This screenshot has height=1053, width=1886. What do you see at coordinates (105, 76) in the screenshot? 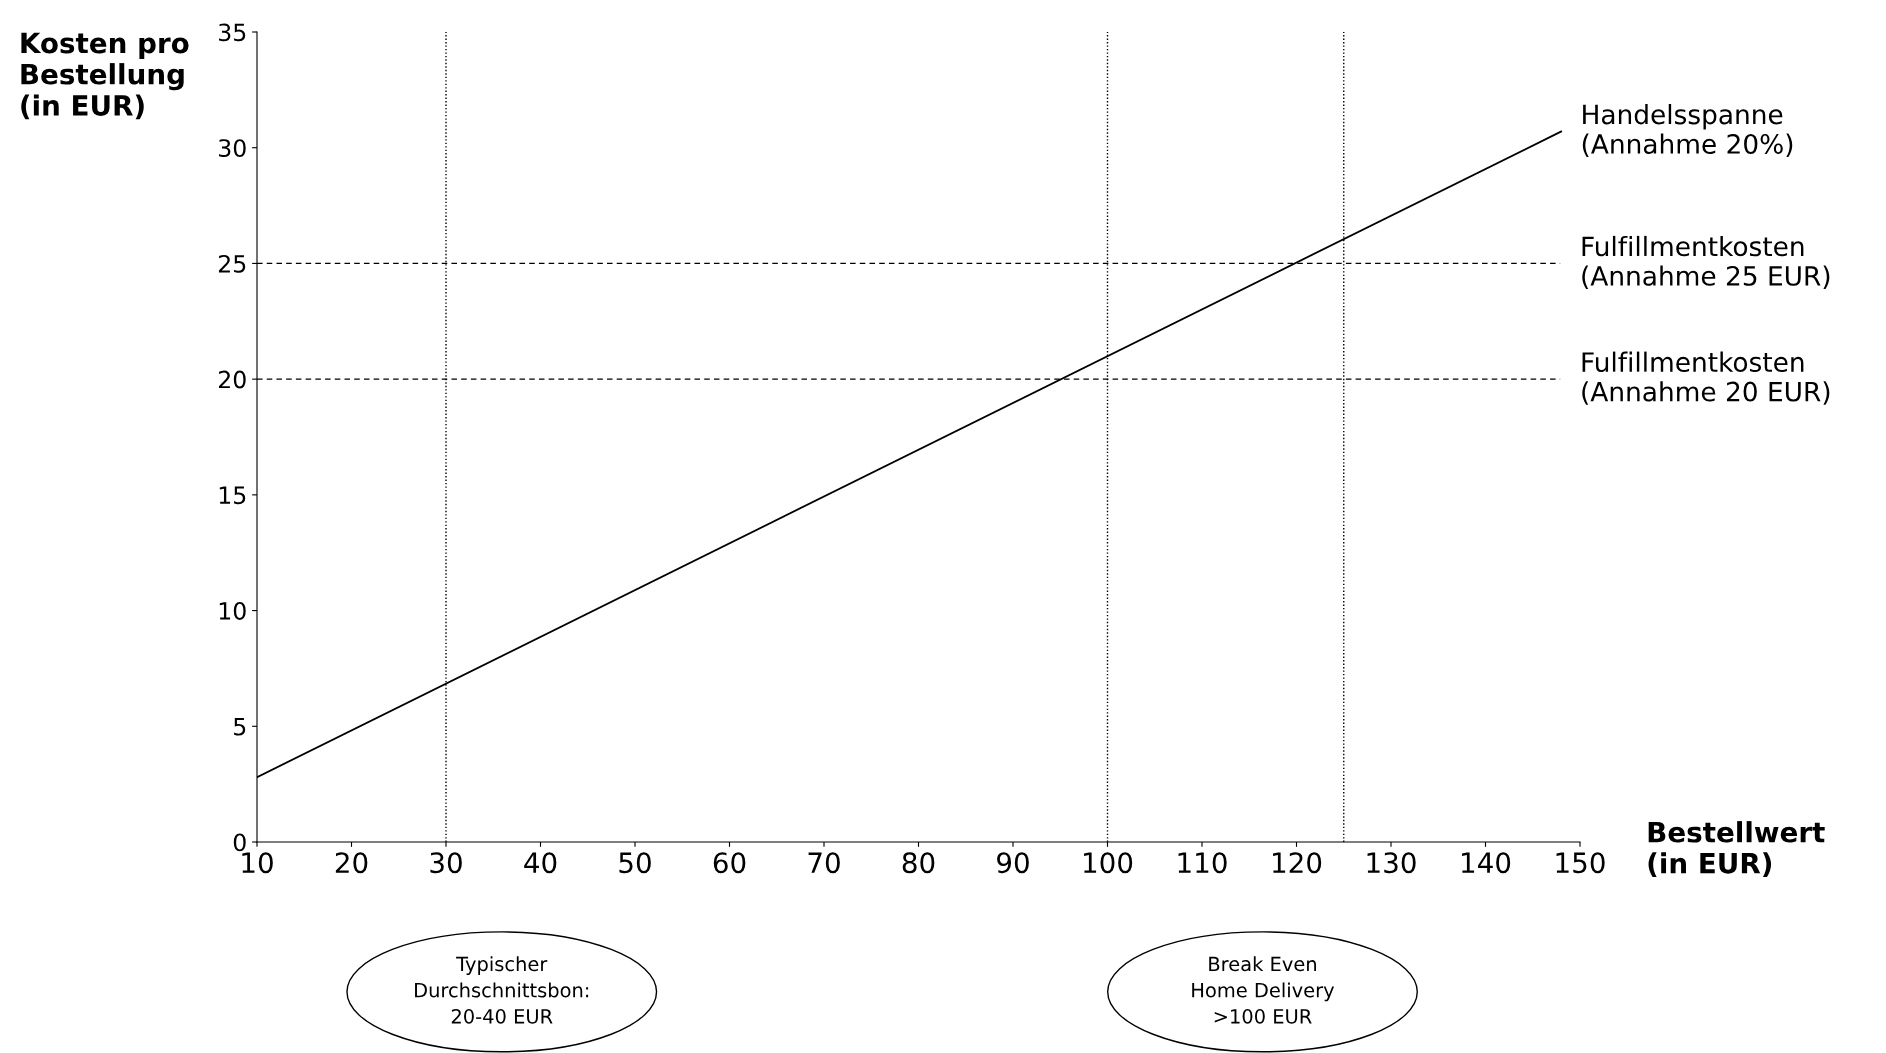
I see `y-axis-title: Kosten pro Bestellung (in EUR)` at bounding box center [105, 76].